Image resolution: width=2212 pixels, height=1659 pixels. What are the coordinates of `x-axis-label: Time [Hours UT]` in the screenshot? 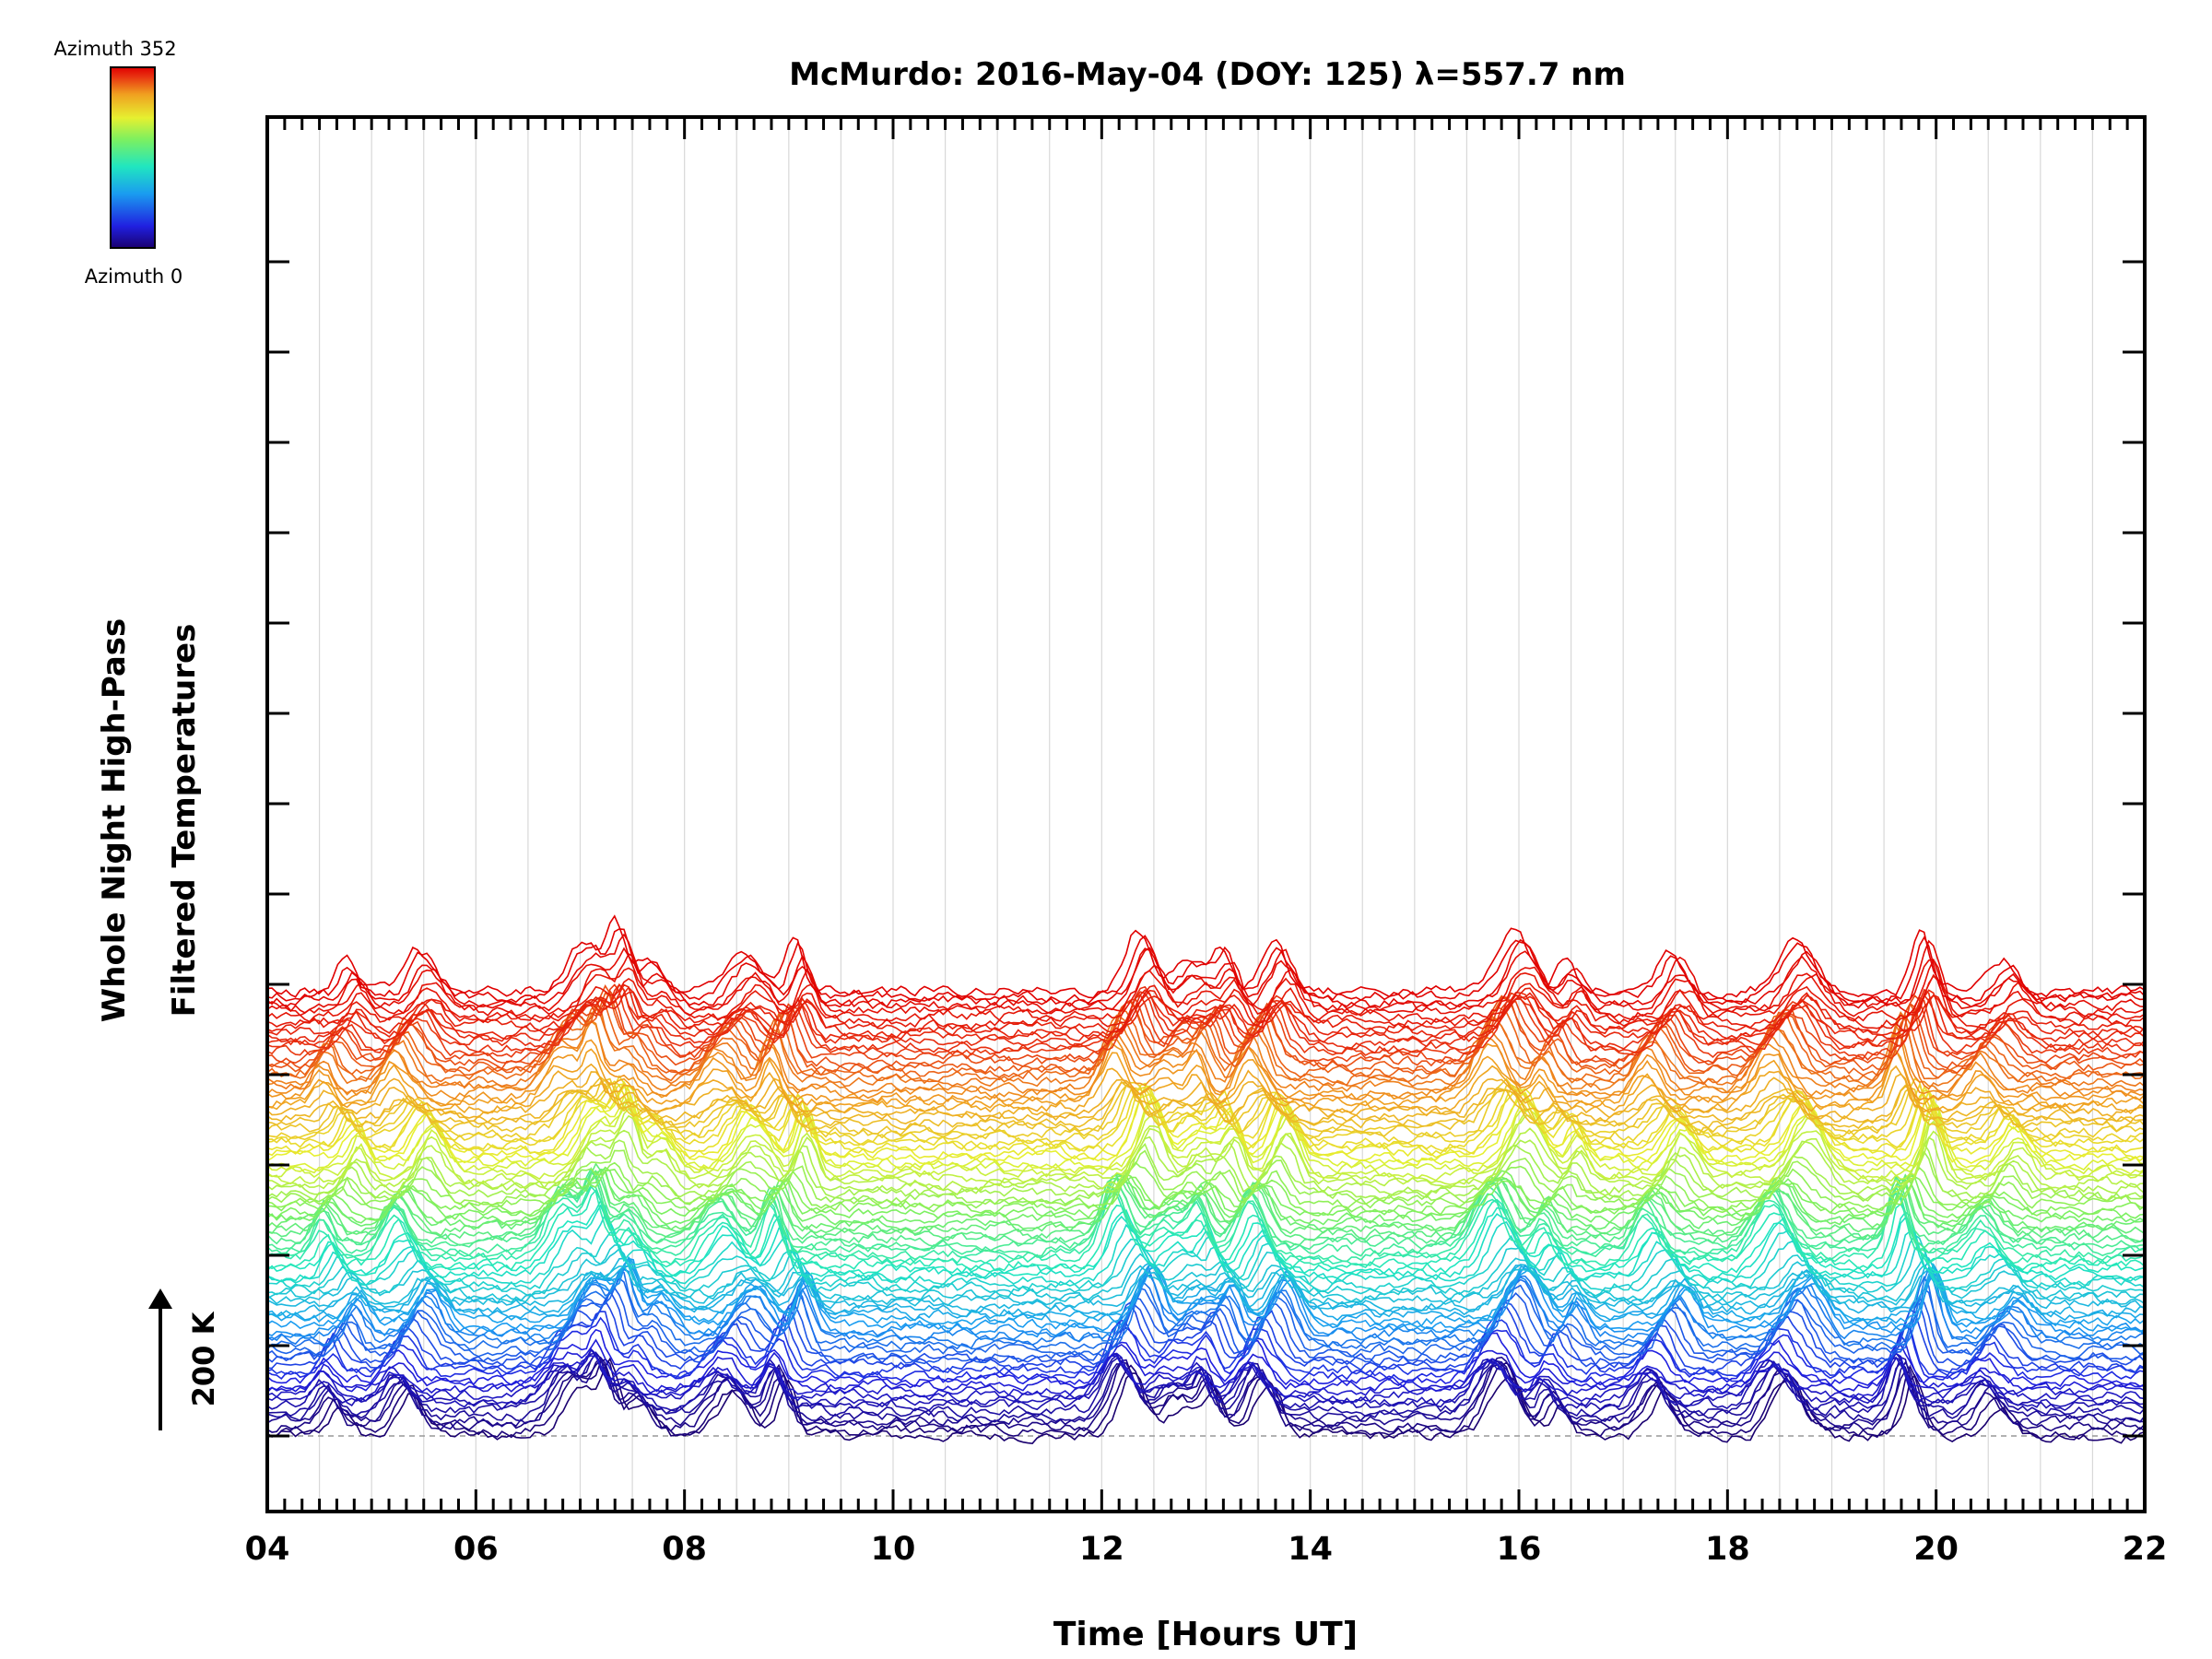 It's located at (1205, 1634).